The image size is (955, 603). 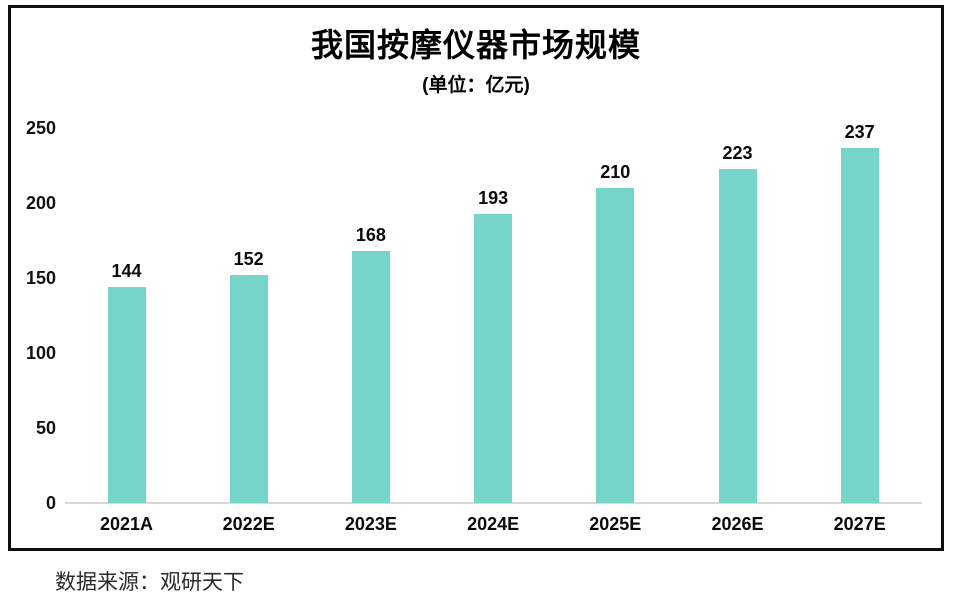 What do you see at coordinates (493, 197) in the screenshot?
I see `bar-value-label: 193` at bounding box center [493, 197].